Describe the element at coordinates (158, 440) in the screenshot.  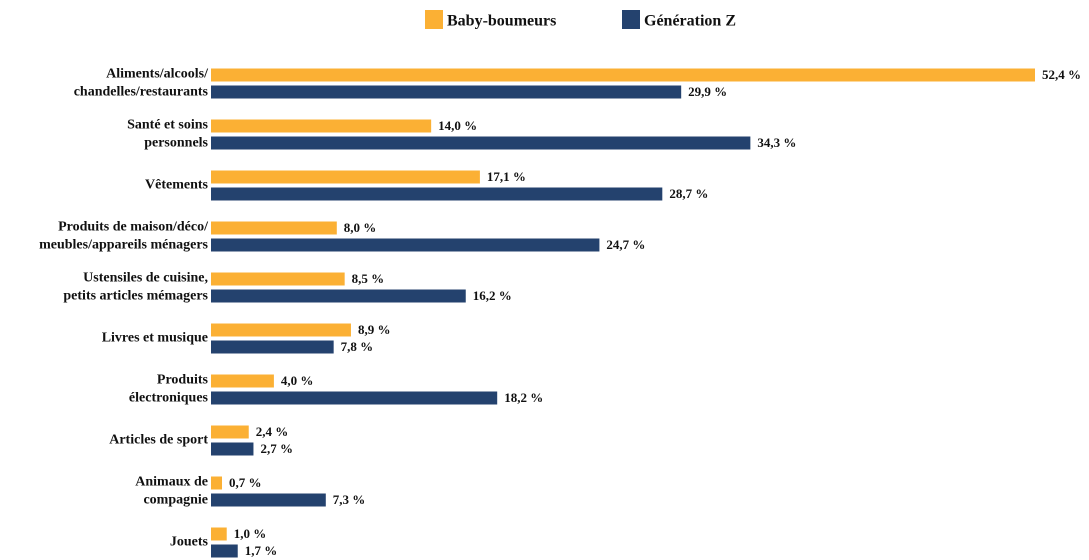
I see `category-label: Articles de sport` at that location.